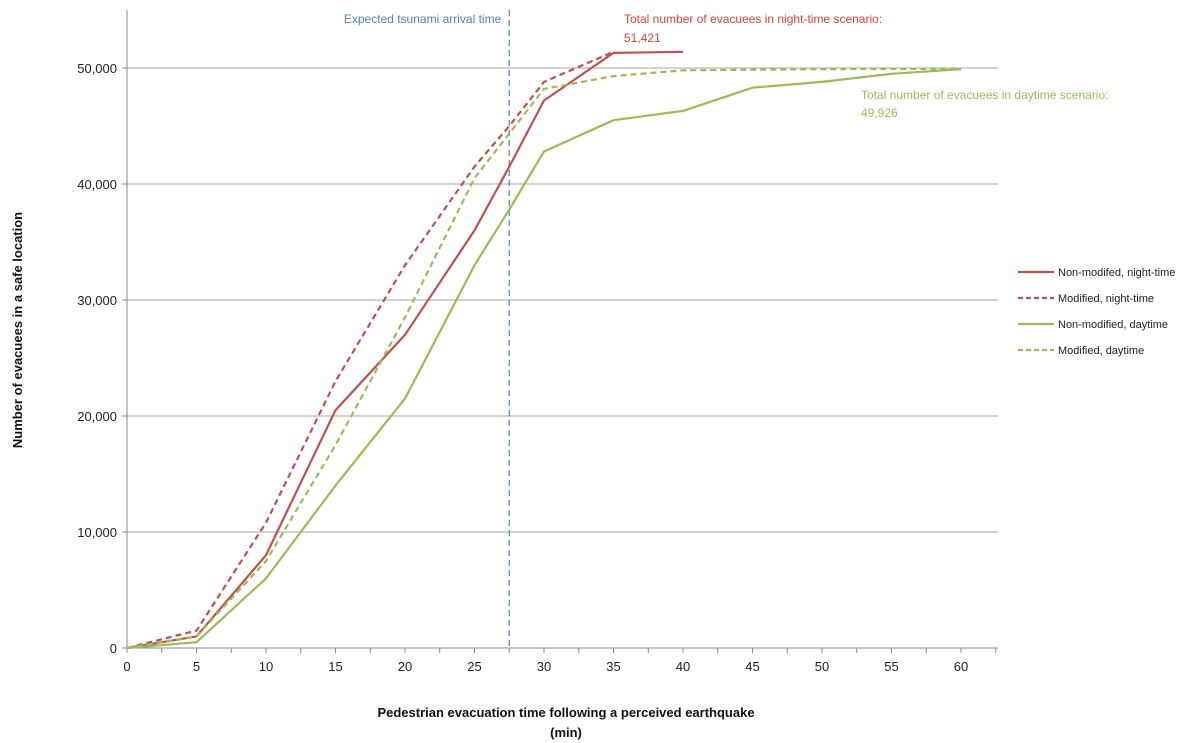  I want to click on y-tick-label-2: 20,000, so click(97, 416).